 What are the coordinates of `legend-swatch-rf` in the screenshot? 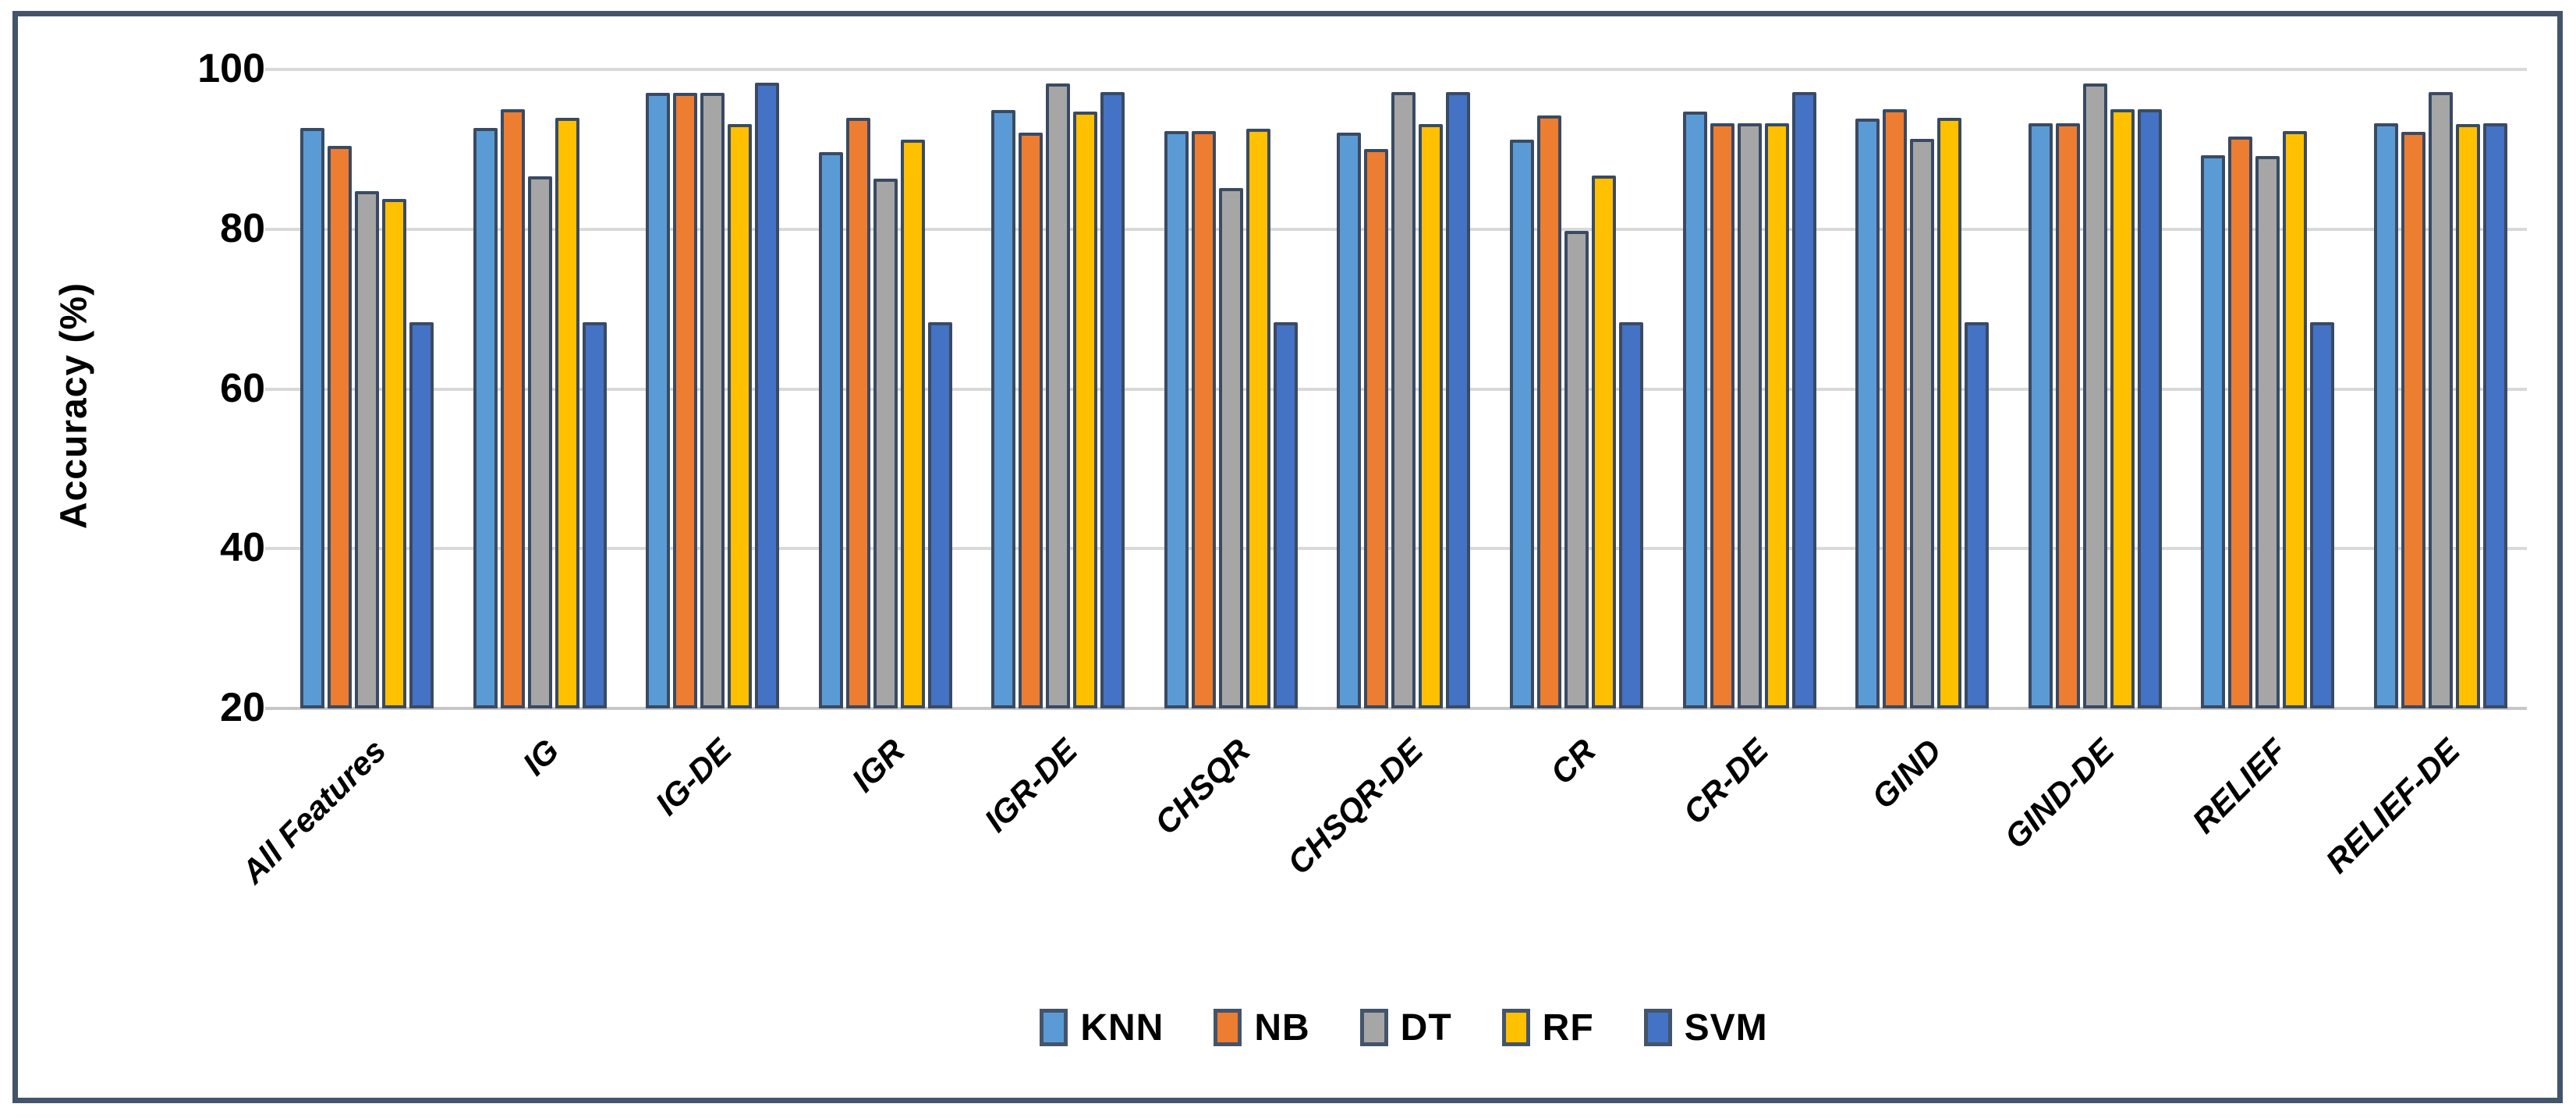 It's located at (1515, 1027).